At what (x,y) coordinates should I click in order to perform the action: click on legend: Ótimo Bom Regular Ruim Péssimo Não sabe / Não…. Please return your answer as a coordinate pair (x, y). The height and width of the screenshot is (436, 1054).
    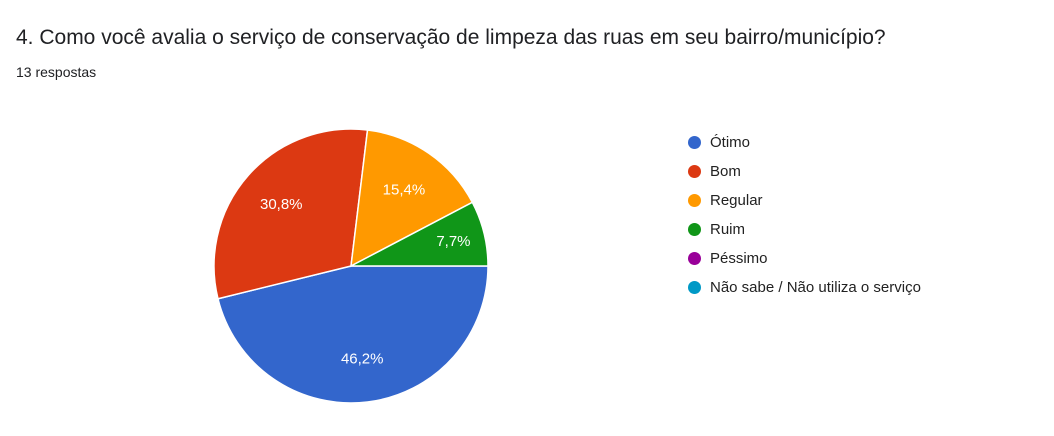
    Looking at the image, I should click on (804, 215).